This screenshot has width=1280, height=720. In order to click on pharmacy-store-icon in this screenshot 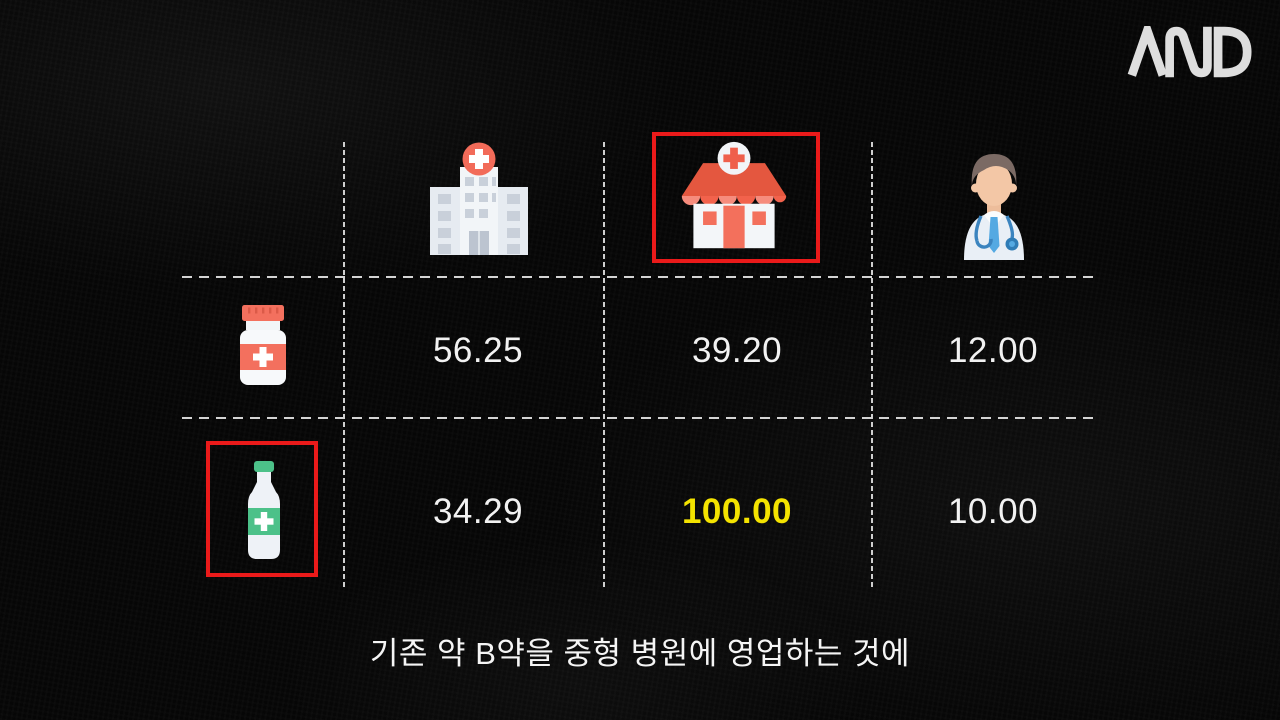, I will do `click(734, 195)`.